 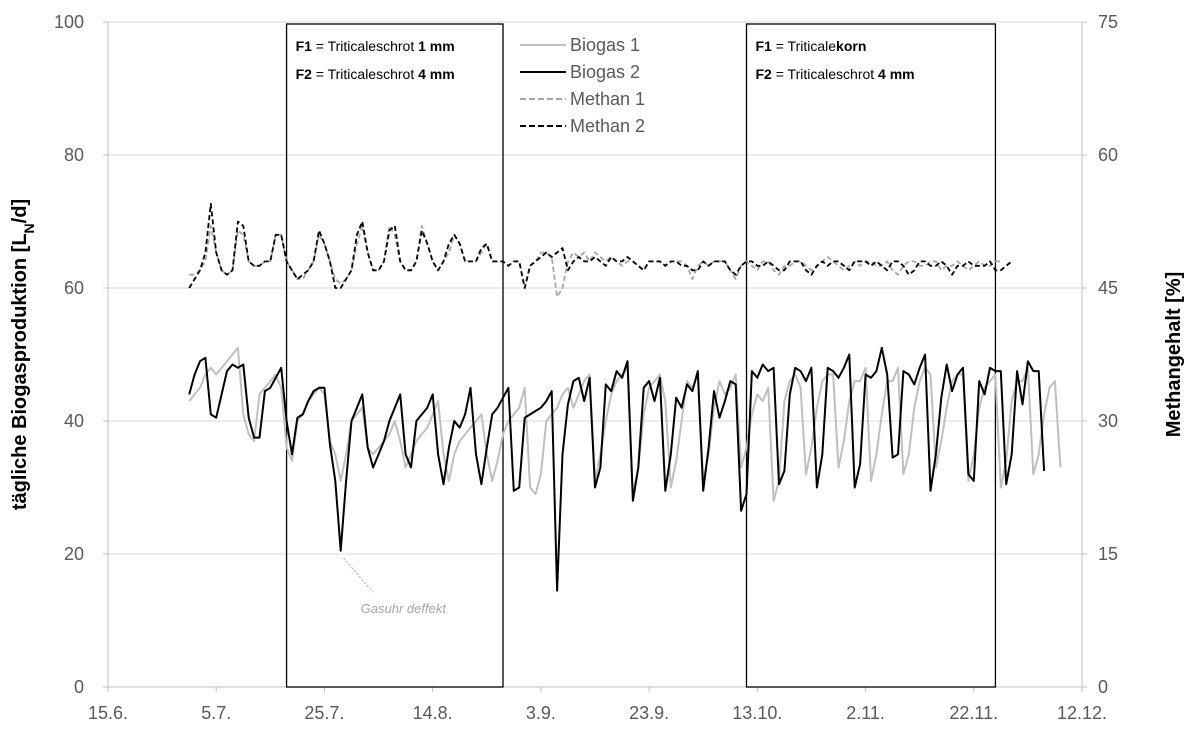 I want to click on x-tick-label: 22.11., so click(x=973, y=713).